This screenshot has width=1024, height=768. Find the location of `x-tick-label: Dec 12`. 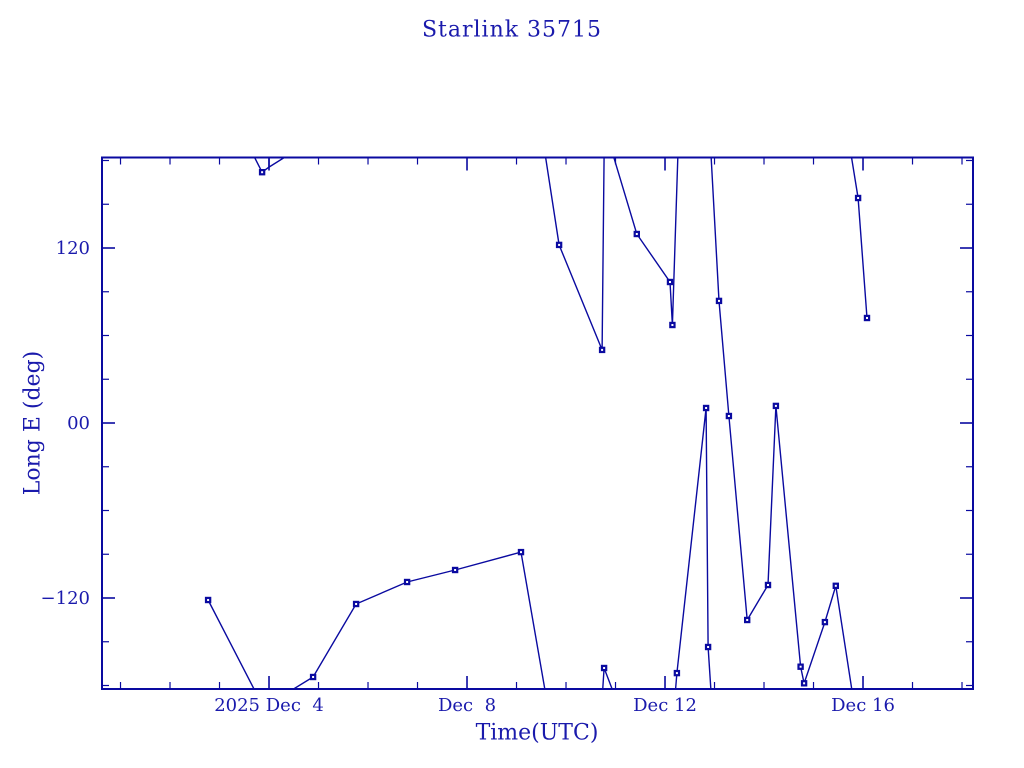

x-tick-label: Dec 12 is located at coordinates (665, 705).